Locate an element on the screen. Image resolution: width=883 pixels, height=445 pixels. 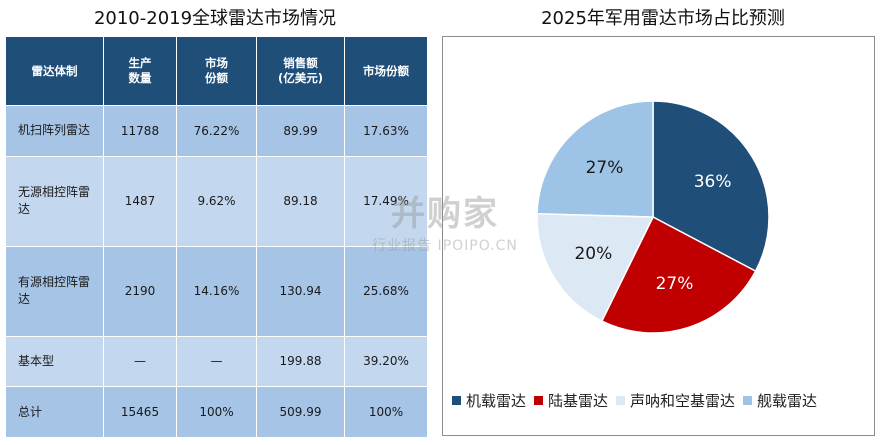
cell-share: — is located at coordinates (216, 361).